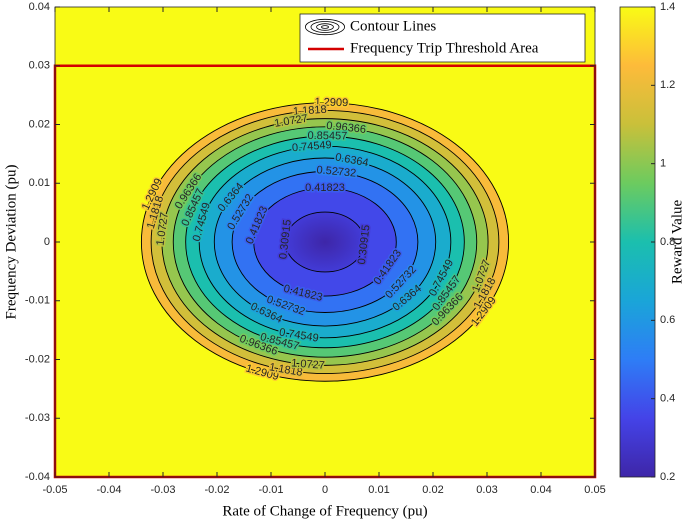  I want to click on colorbar-tick-label: 0.8, so click(667, 242).